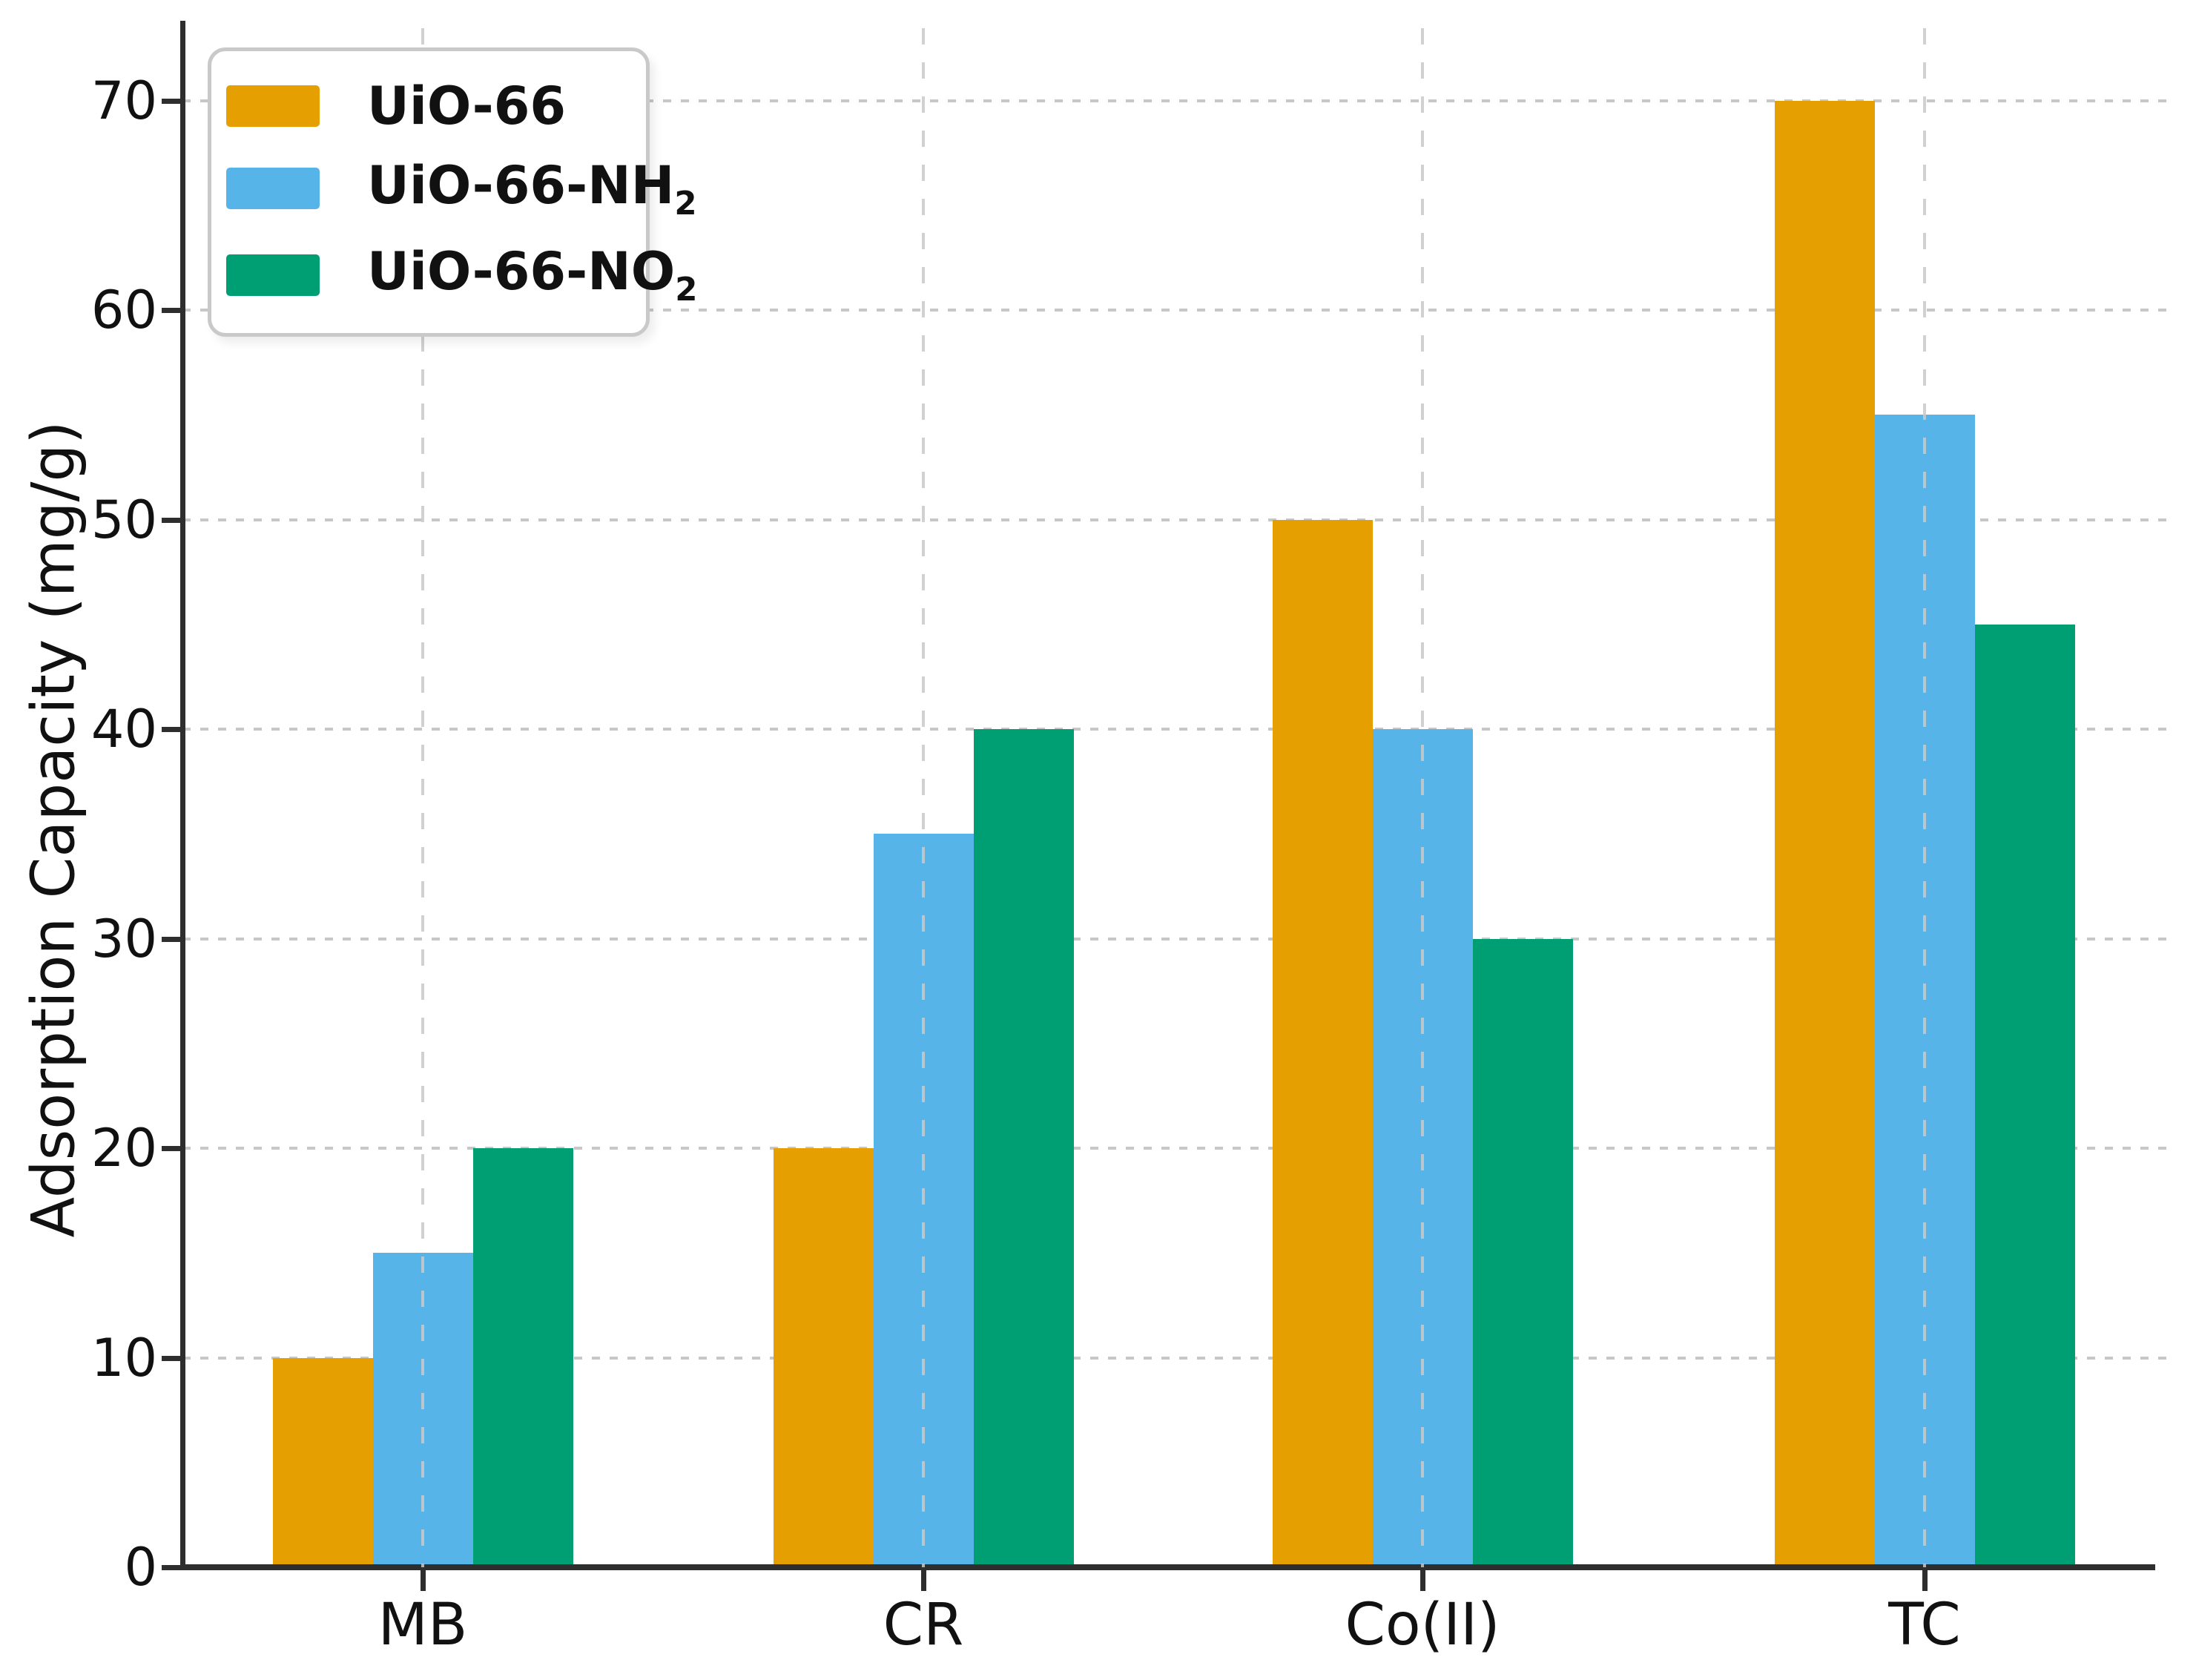 Image resolution: width=2196 pixels, height=1680 pixels. What do you see at coordinates (533, 274) in the screenshot?
I see `legend-label: UiO-66-NO2` at bounding box center [533, 274].